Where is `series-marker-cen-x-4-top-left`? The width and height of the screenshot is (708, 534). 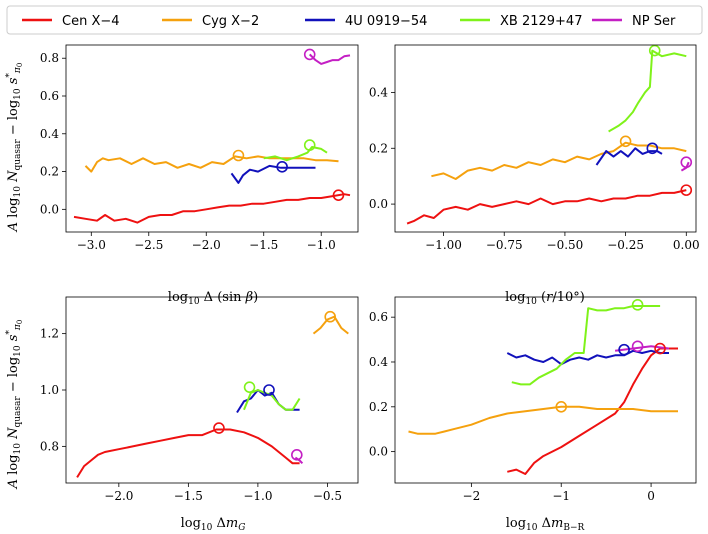
series-marker-cen-x-4-top-left is located at coordinates (338, 195).